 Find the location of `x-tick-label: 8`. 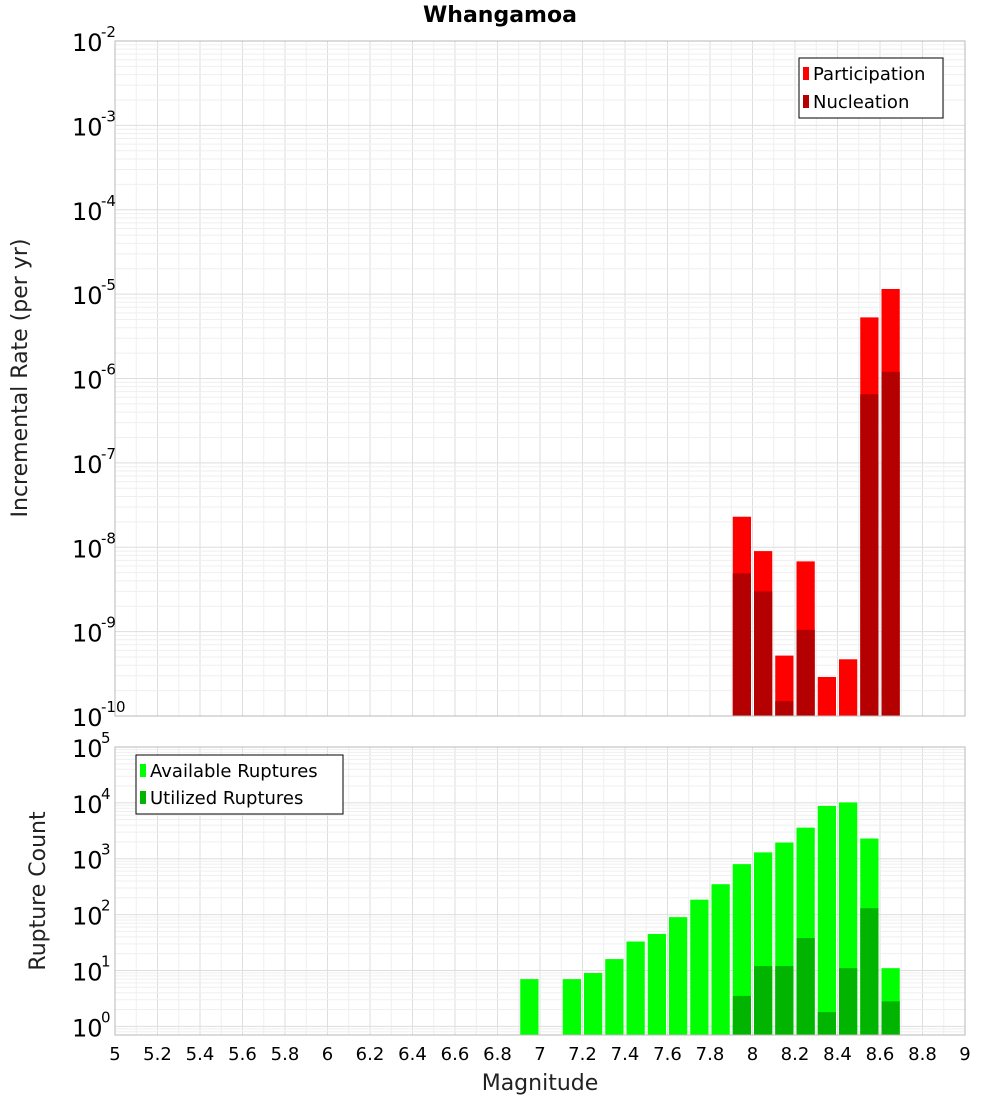

x-tick-label: 8 is located at coordinates (752, 1054).